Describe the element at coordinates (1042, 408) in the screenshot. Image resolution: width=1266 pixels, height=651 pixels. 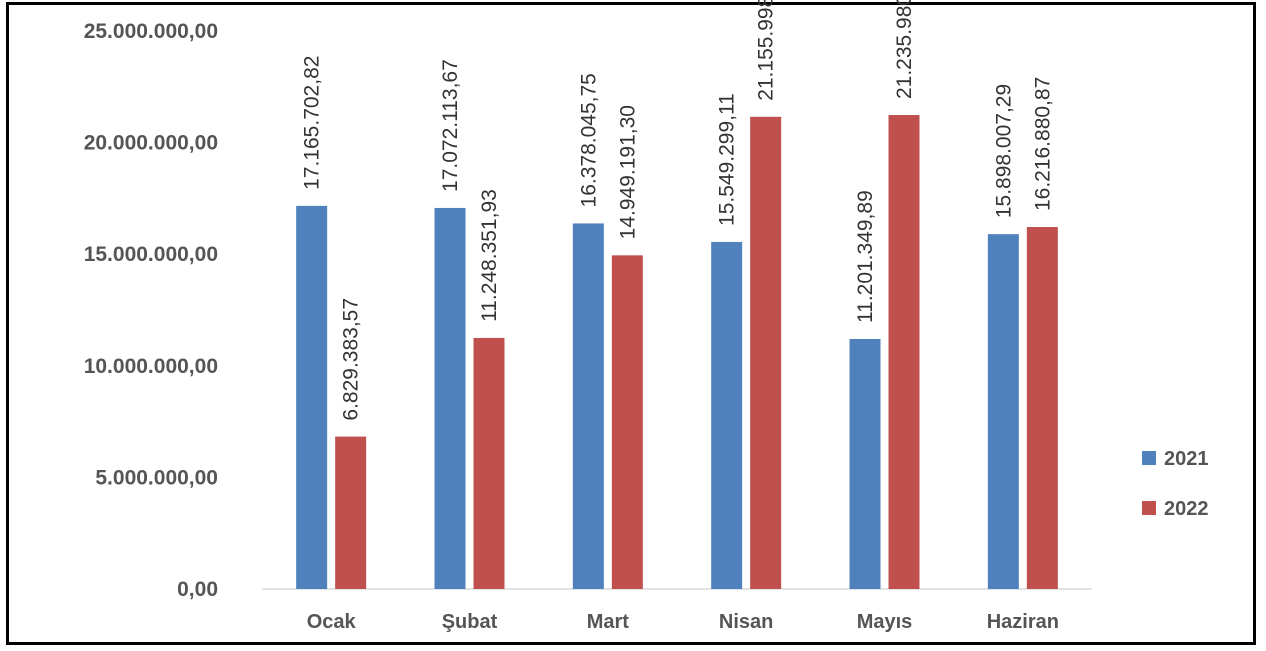
I see `bar-2022-Haziran` at that location.